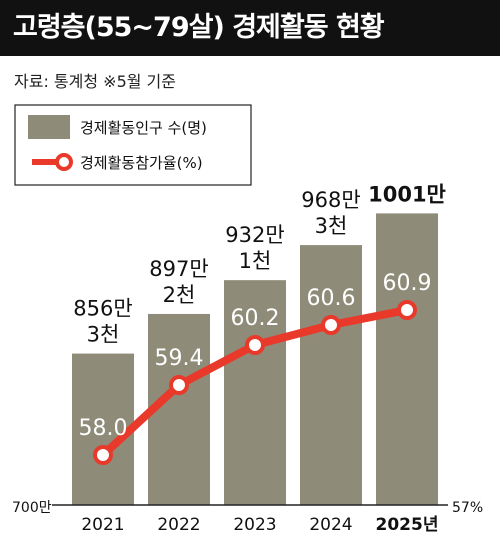  Describe the element at coordinates (331, 298) in the screenshot. I see `rate-value-label-3: 60.6` at that location.